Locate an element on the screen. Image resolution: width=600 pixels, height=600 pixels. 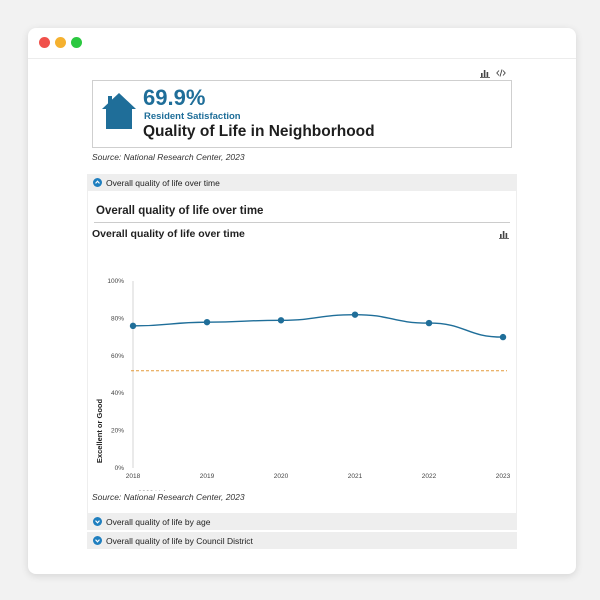
series-path is located at coordinates (318, 325).